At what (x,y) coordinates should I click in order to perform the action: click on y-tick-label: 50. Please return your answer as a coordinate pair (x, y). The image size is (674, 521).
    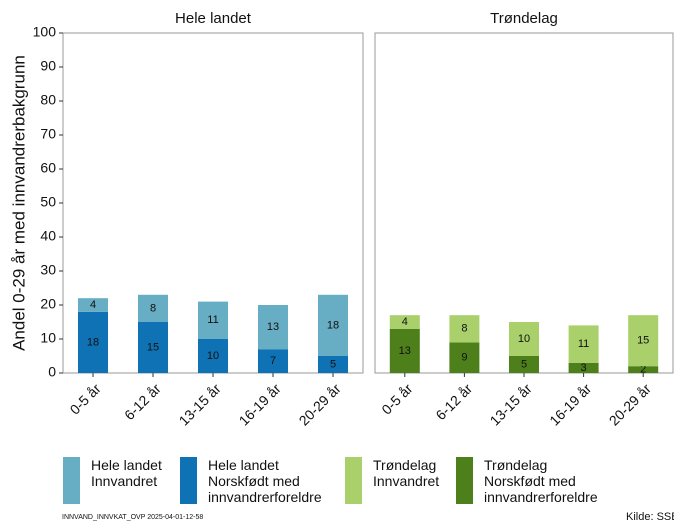
    Looking at the image, I should click on (48, 202).